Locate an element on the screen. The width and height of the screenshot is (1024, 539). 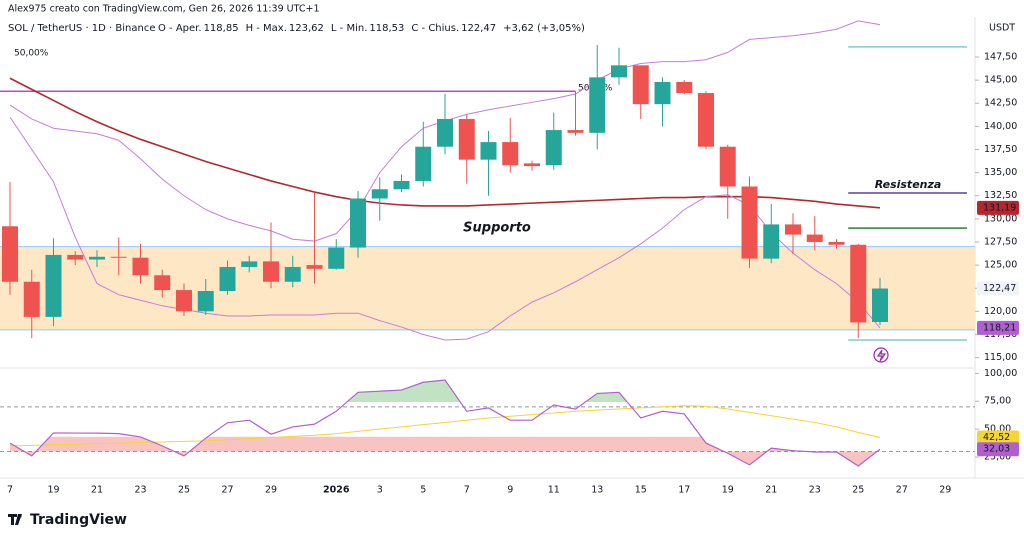
x-tick-label: 3 is located at coordinates (380, 490).